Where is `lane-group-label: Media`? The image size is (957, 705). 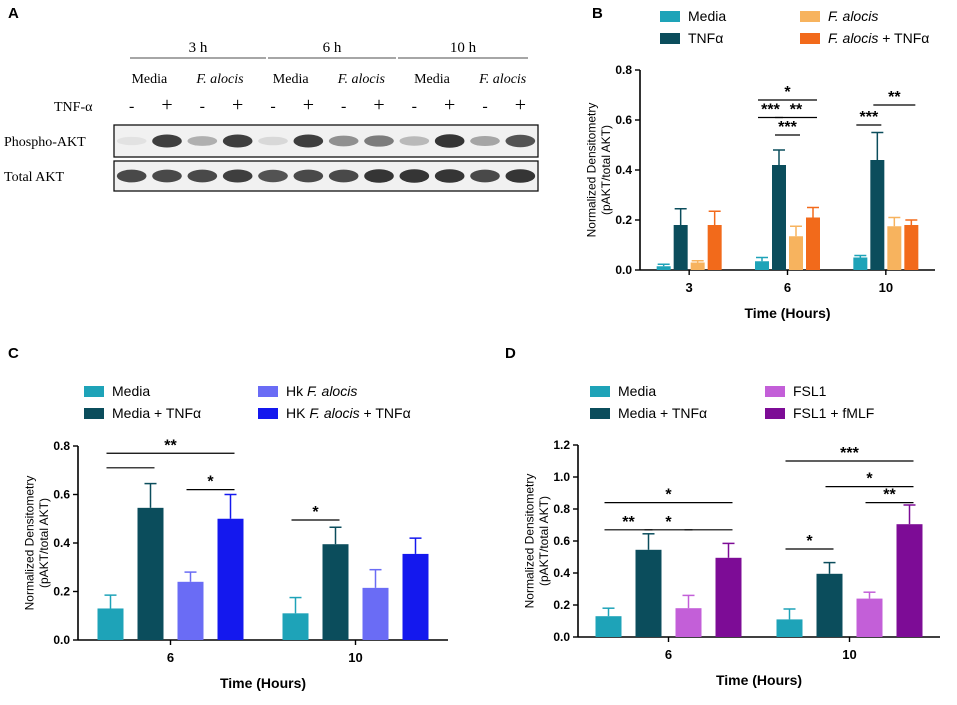 lane-group-label: Media is located at coordinates (432, 79).